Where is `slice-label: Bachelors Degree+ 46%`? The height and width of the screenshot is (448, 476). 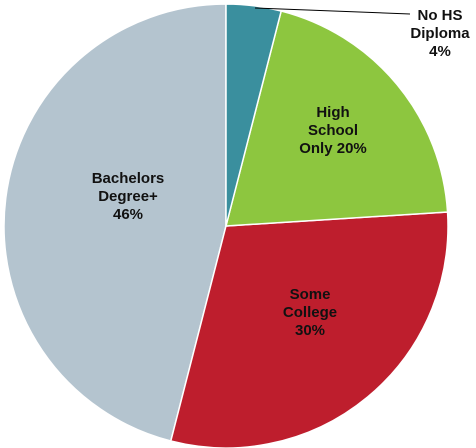 slice-label: Bachelors Degree+ 46% is located at coordinates (128, 197).